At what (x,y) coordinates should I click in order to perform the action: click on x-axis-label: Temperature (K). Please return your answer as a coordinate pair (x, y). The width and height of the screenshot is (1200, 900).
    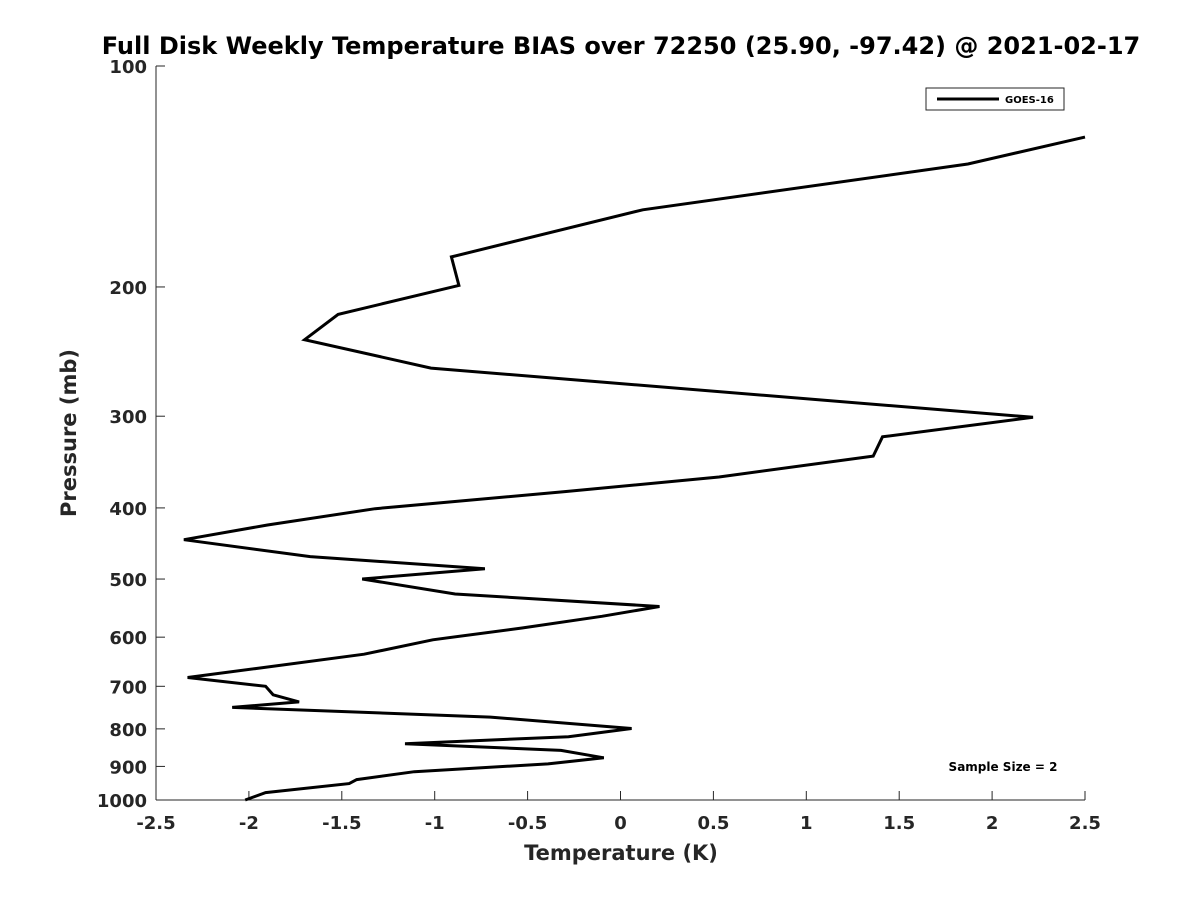
    Looking at the image, I should click on (621, 853).